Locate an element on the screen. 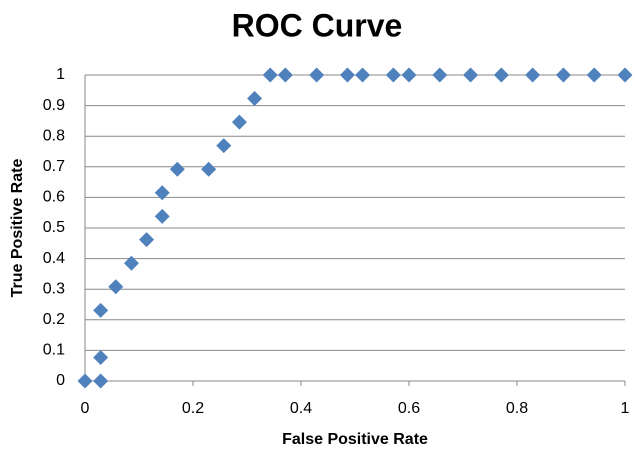 This screenshot has width=634, height=453. y-tick-label: 0.5 is located at coordinates (54, 227).